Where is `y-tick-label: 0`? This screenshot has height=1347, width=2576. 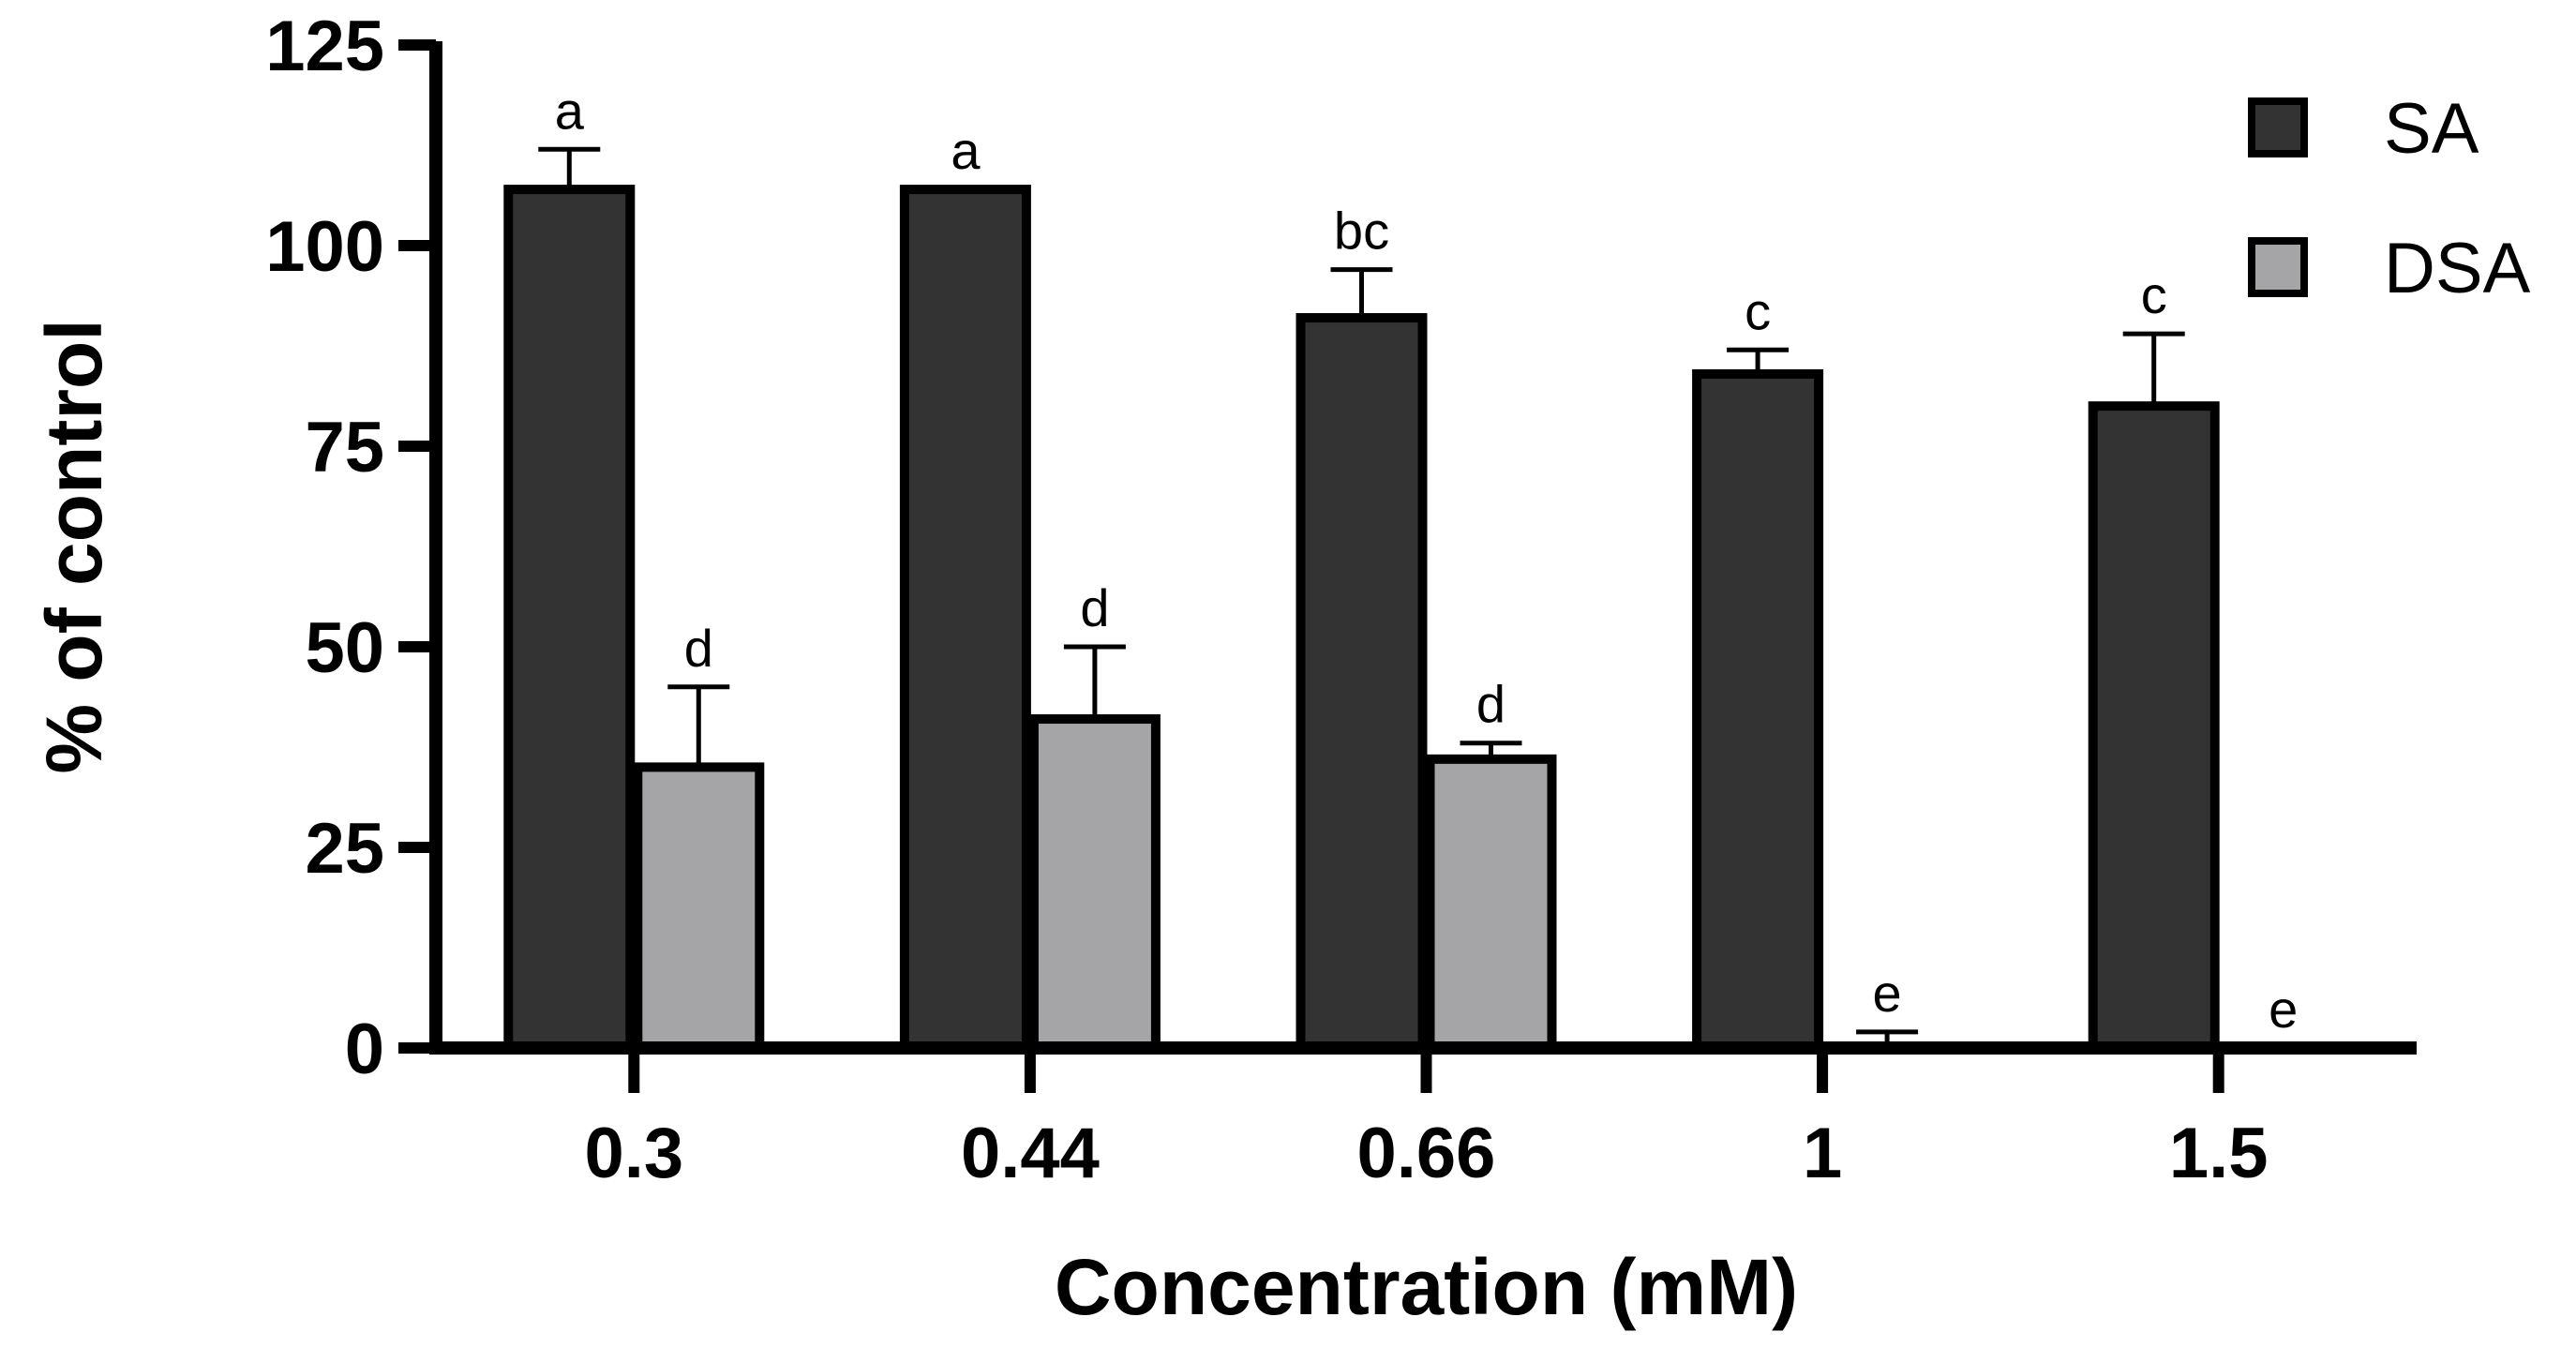
y-tick-label: 0 is located at coordinates (365, 1049).